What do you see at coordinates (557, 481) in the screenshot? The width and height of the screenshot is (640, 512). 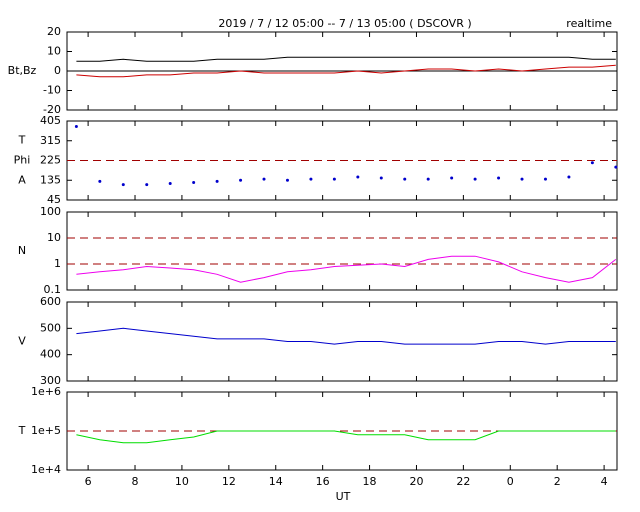 I see `x-tick-label: 2` at bounding box center [557, 481].